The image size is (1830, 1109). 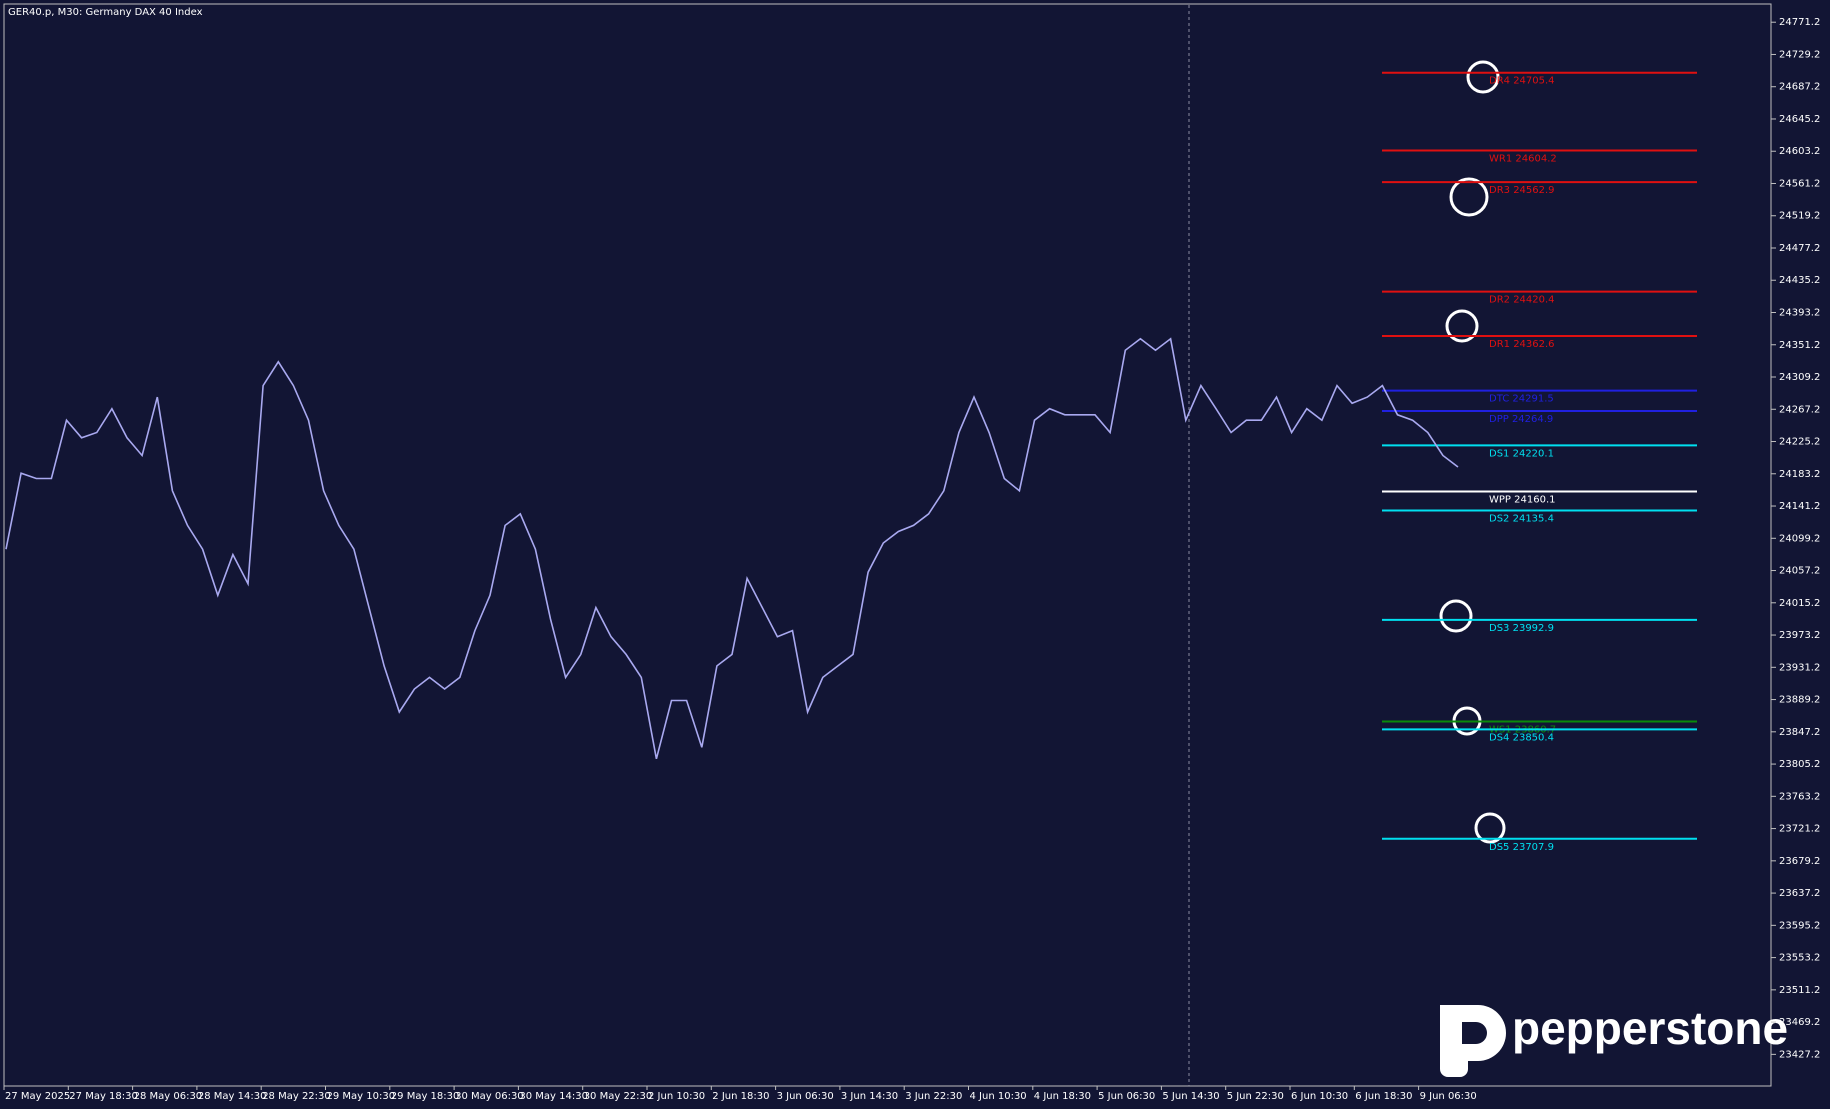 I want to click on y-tick-label: 24519.2, so click(x=1799, y=216).